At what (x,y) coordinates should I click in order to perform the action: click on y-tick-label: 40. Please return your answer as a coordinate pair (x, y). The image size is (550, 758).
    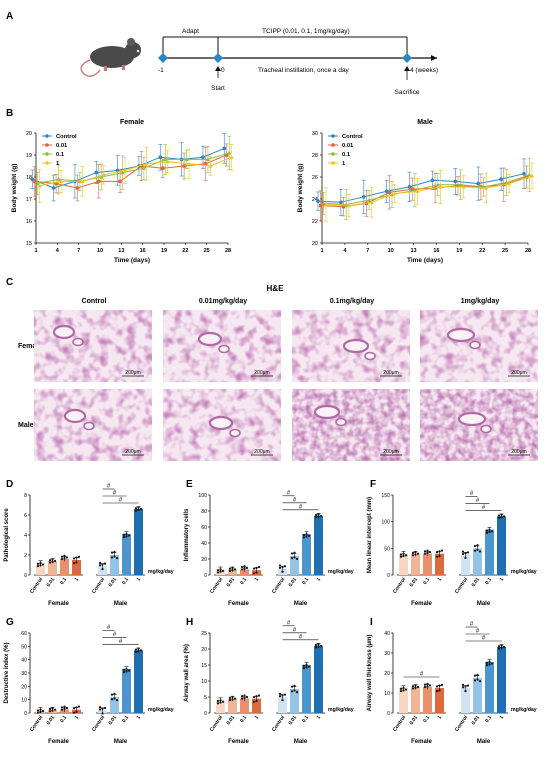
    Looking at the image, I should click on (24, 661).